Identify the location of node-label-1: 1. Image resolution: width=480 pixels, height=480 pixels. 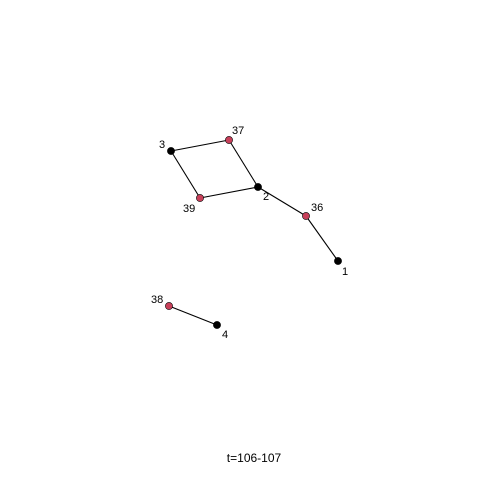
(345, 272).